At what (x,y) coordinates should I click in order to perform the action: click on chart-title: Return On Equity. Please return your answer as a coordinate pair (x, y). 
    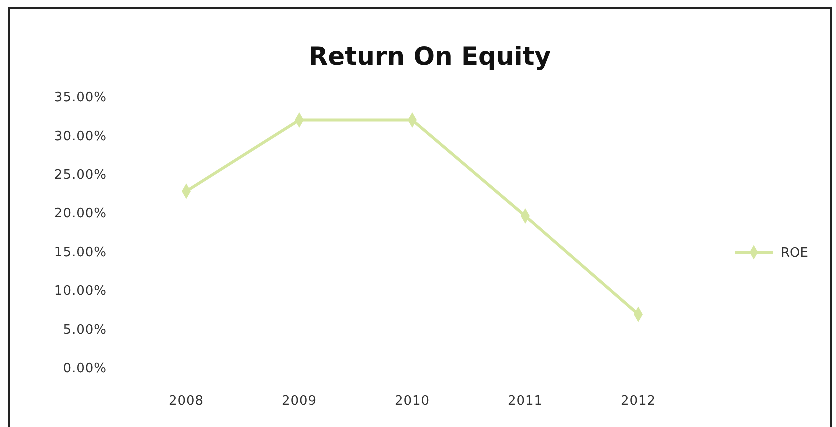
    Looking at the image, I should click on (430, 56).